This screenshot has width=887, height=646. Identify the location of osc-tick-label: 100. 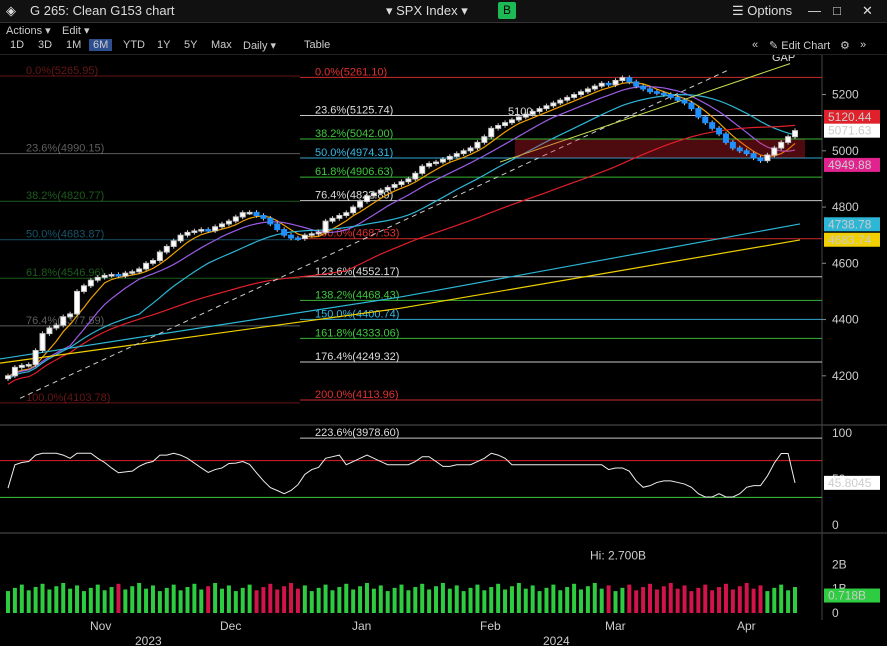
(842, 433).